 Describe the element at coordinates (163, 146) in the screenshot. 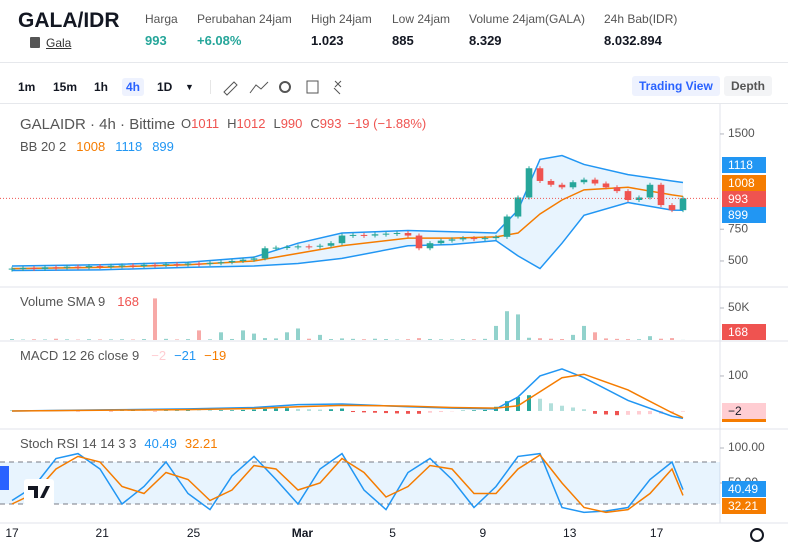

I see `bb-value: 899` at that location.